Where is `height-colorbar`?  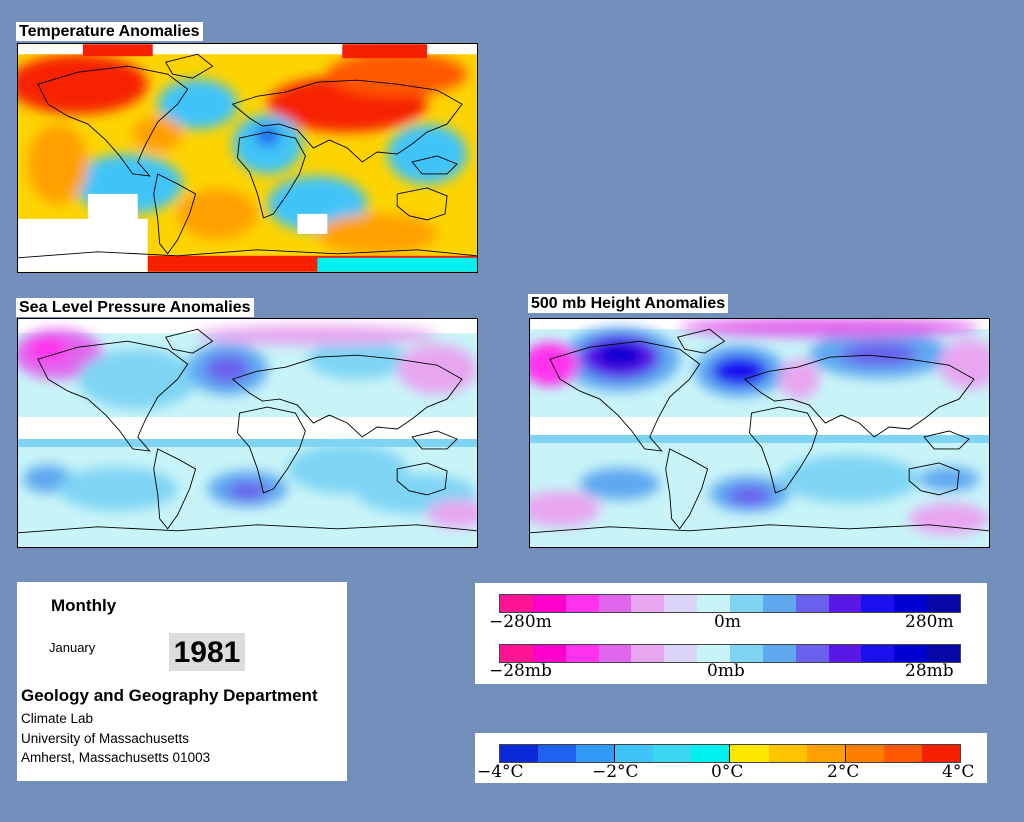
height-colorbar is located at coordinates (730, 603).